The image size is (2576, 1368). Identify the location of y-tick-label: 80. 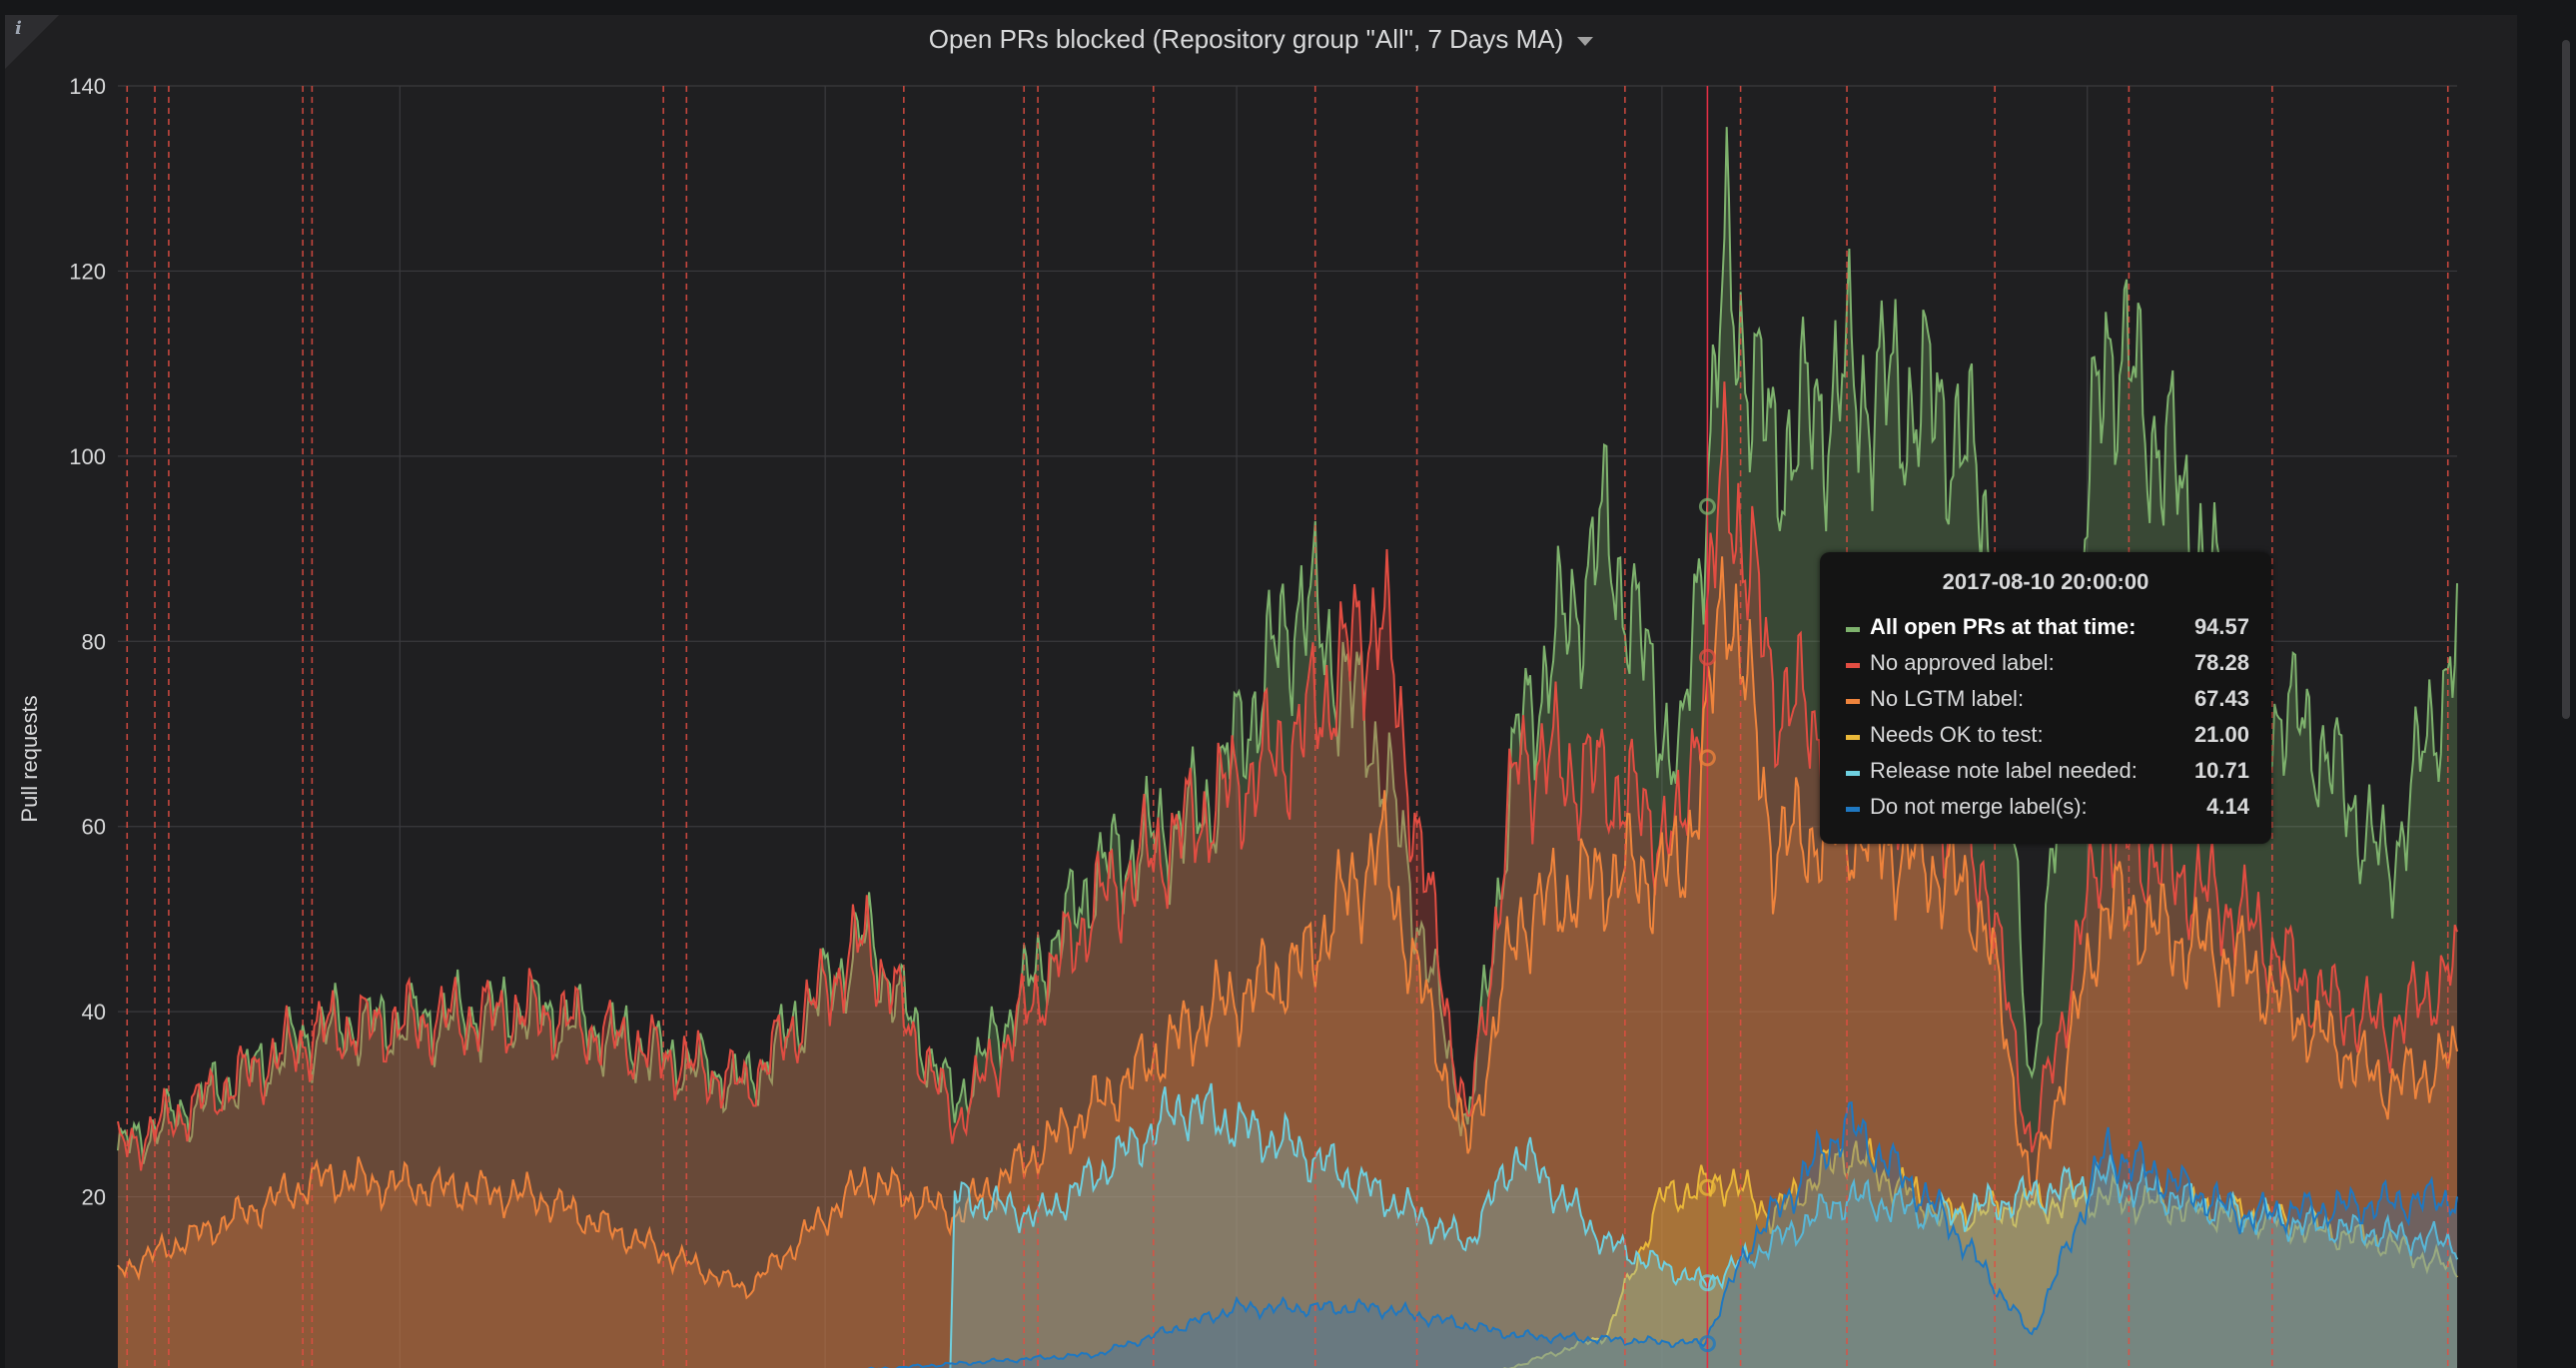
(94, 641).